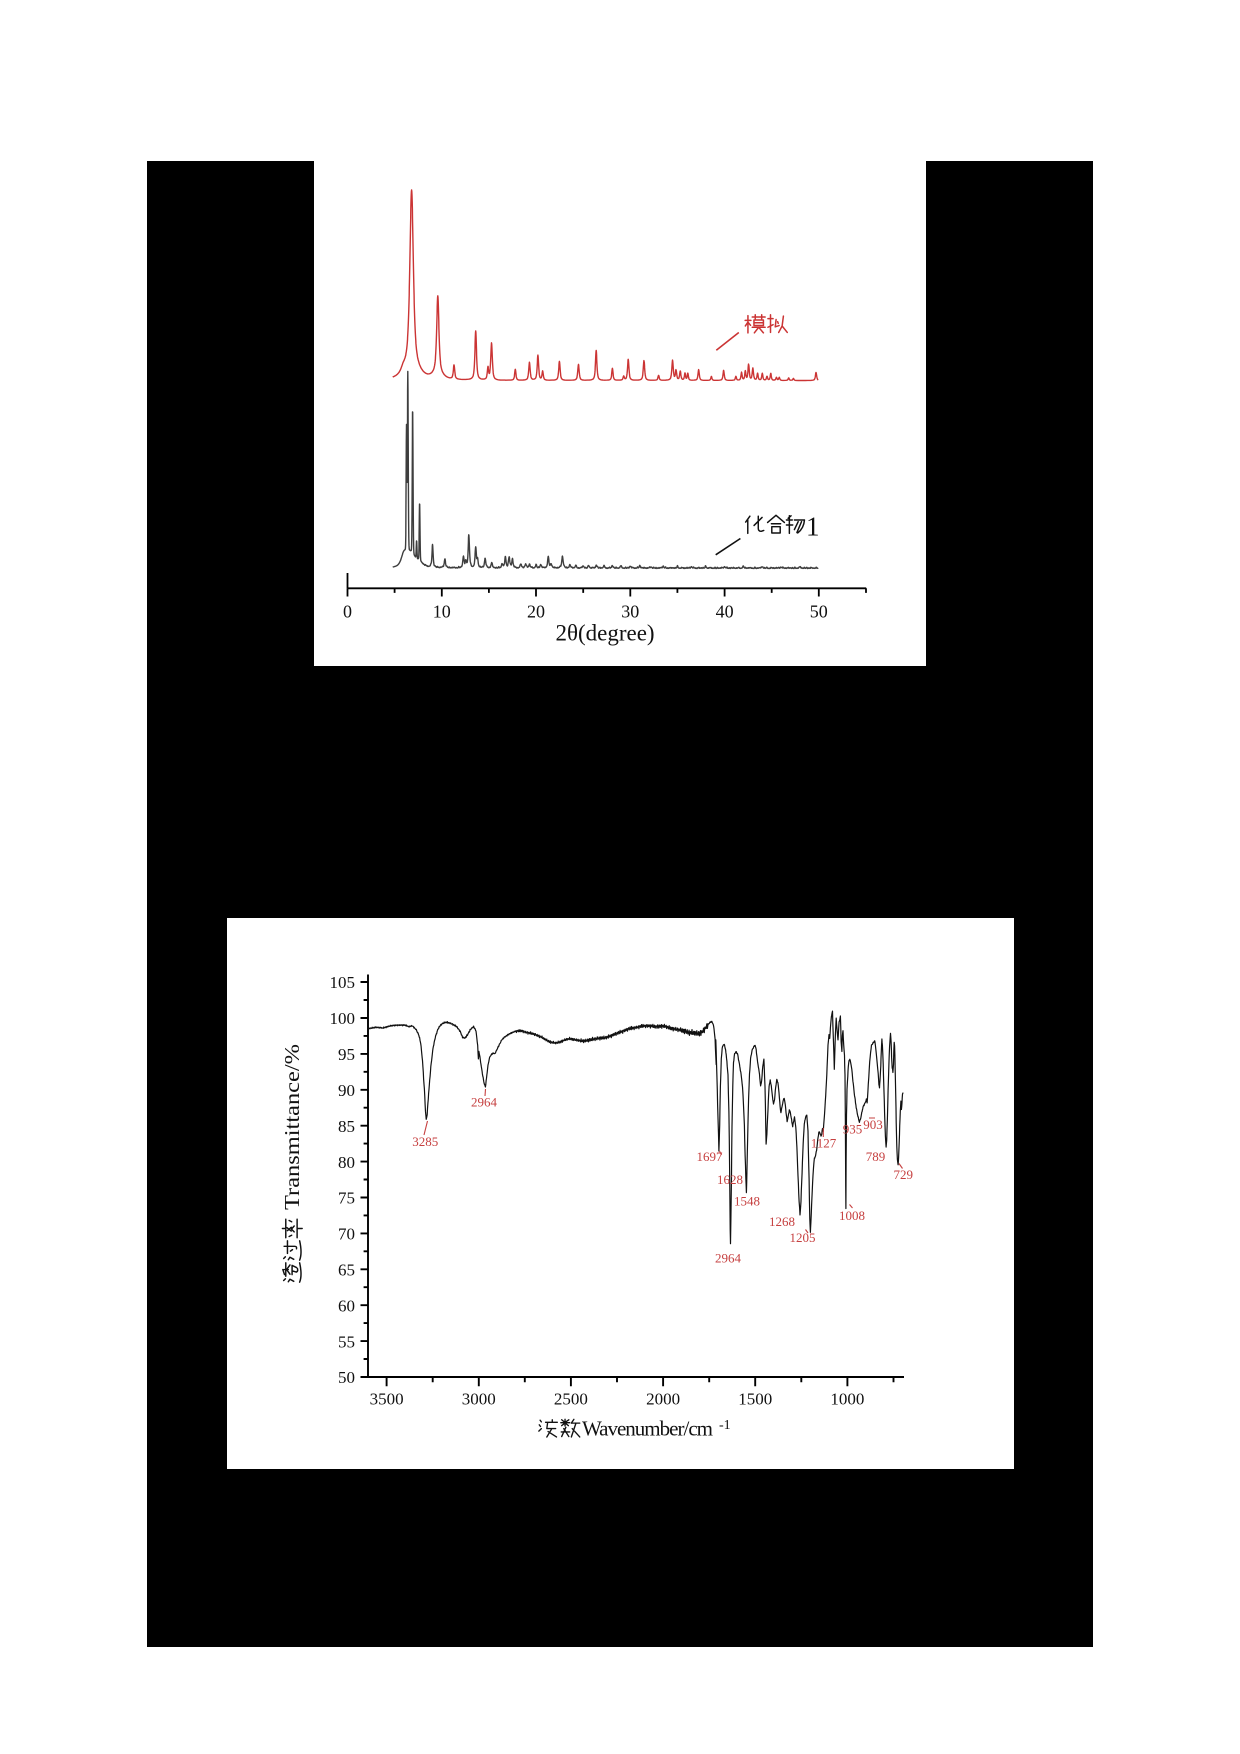  Describe the element at coordinates (479, 1399) in the screenshot. I see `svg-text: 3000` at that location.